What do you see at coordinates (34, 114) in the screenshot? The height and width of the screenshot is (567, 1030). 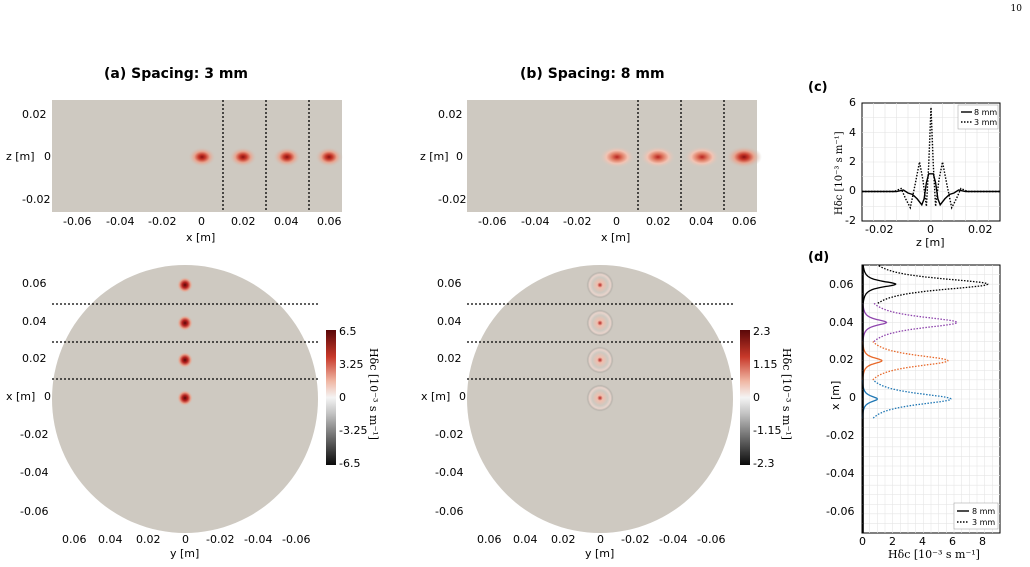 I see `z-tick: 0.02` at bounding box center [34, 114].